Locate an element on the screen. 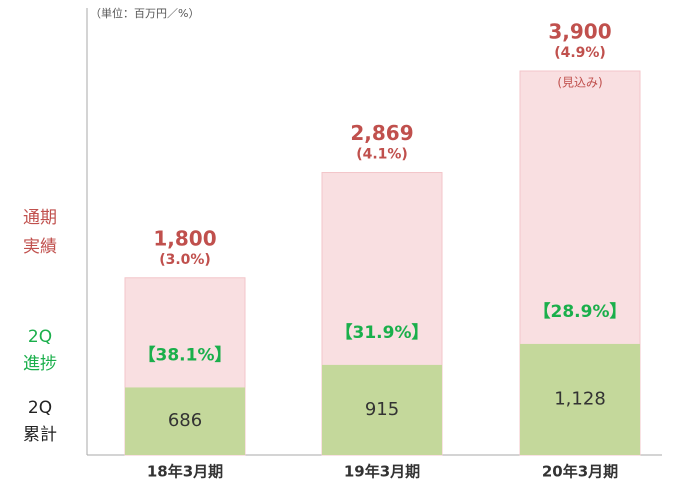  margin-label: (4.9%) is located at coordinates (580, 53).